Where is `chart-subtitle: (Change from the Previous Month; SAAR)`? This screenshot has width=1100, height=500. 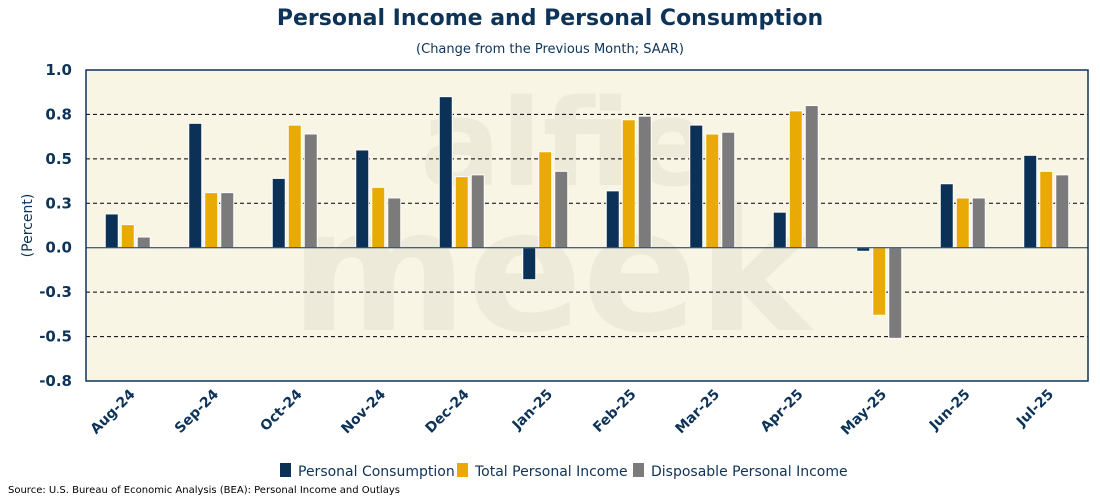 chart-subtitle: (Change from the Previous Month; SAAR) is located at coordinates (550, 49).